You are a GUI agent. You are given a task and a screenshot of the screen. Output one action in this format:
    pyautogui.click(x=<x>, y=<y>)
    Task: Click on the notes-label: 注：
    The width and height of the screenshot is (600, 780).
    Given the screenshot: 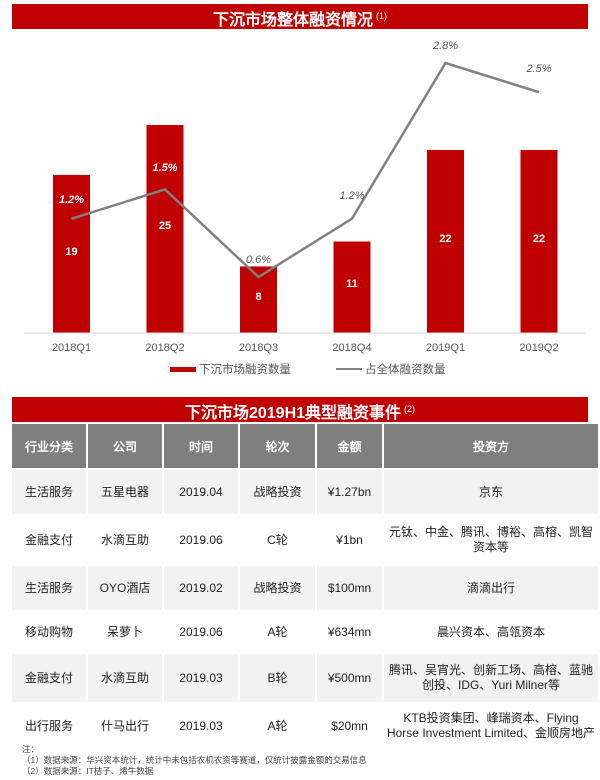 What is the action you would take?
    pyautogui.click(x=31, y=749)
    